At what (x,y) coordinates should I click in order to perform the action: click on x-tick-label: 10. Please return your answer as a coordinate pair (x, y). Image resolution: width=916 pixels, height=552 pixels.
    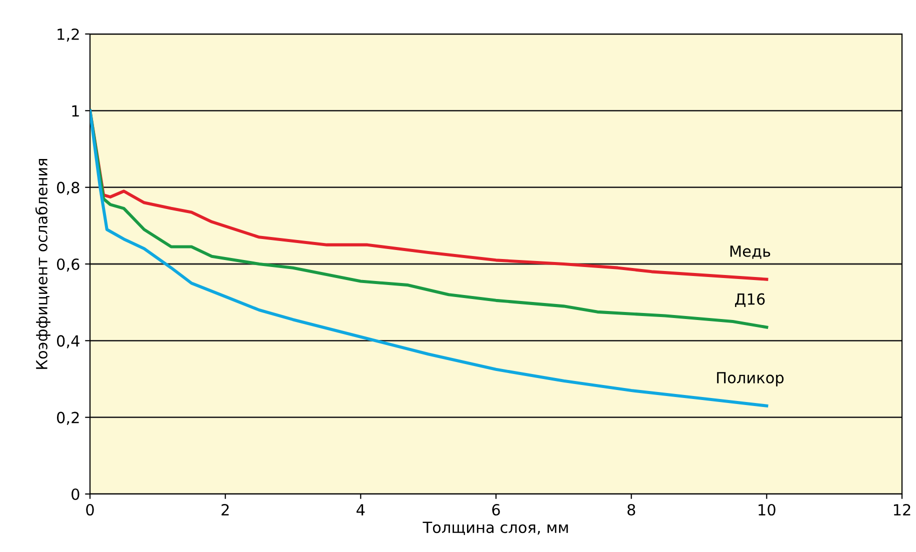
    Looking at the image, I should click on (767, 510).